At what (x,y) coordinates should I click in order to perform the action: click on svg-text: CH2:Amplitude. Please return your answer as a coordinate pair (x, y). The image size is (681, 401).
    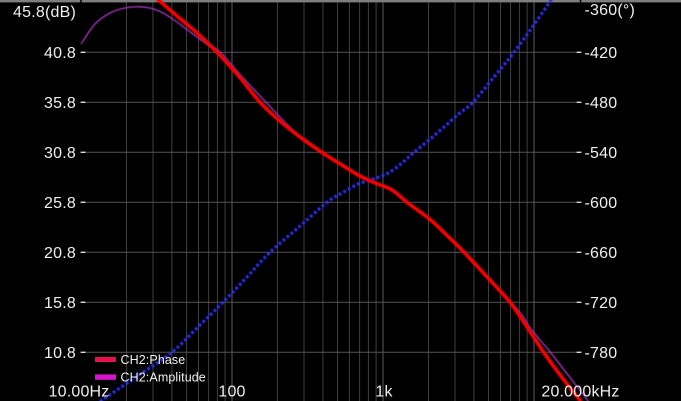
    Looking at the image, I should click on (163, 378).